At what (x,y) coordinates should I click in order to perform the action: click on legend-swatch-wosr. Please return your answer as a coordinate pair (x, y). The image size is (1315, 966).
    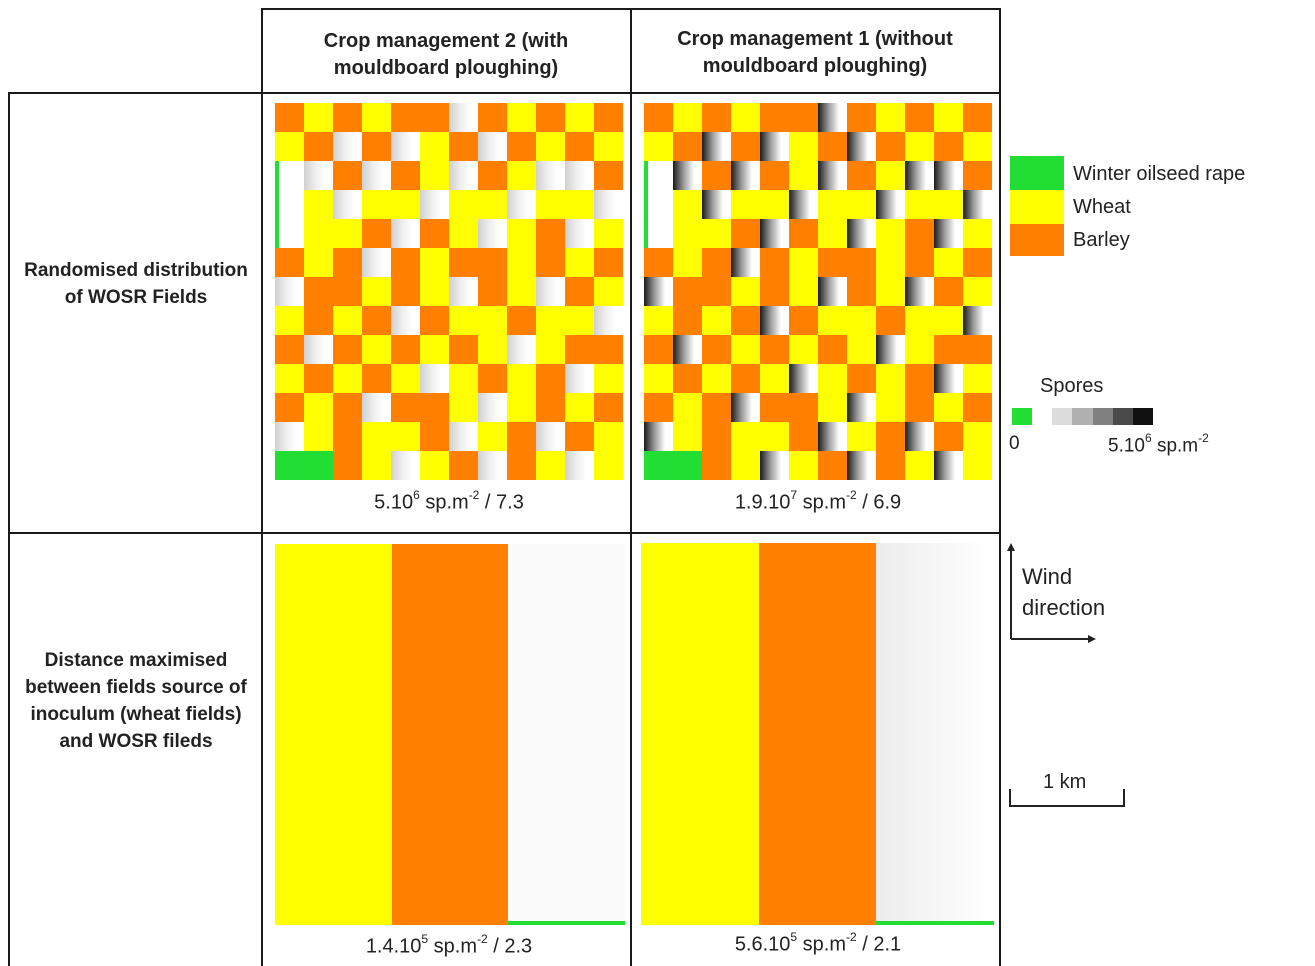
    Looking at the image, I should click on (1037, 173).